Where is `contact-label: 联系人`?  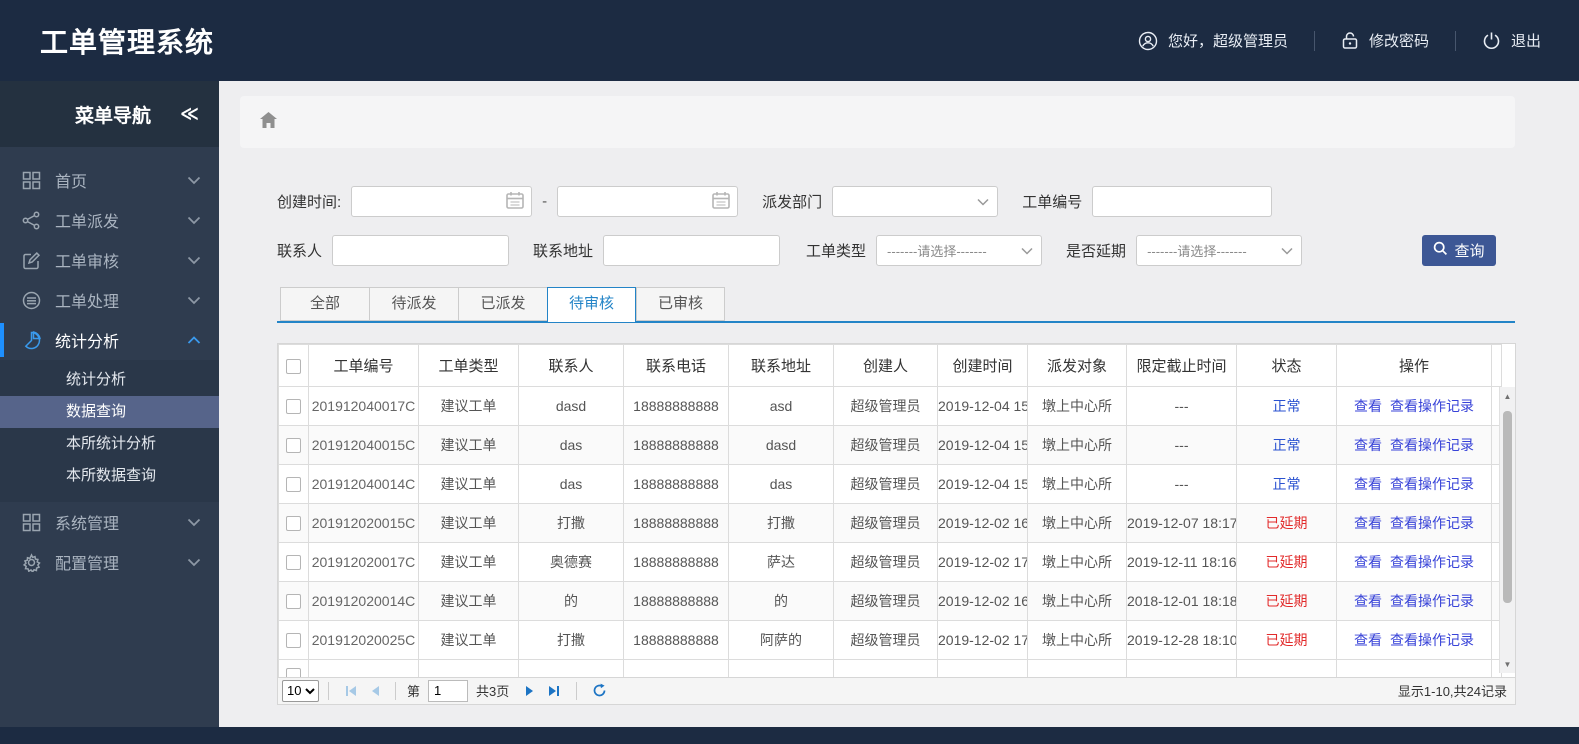 contact-label: 联系人 is located at coordinates (300, 251).